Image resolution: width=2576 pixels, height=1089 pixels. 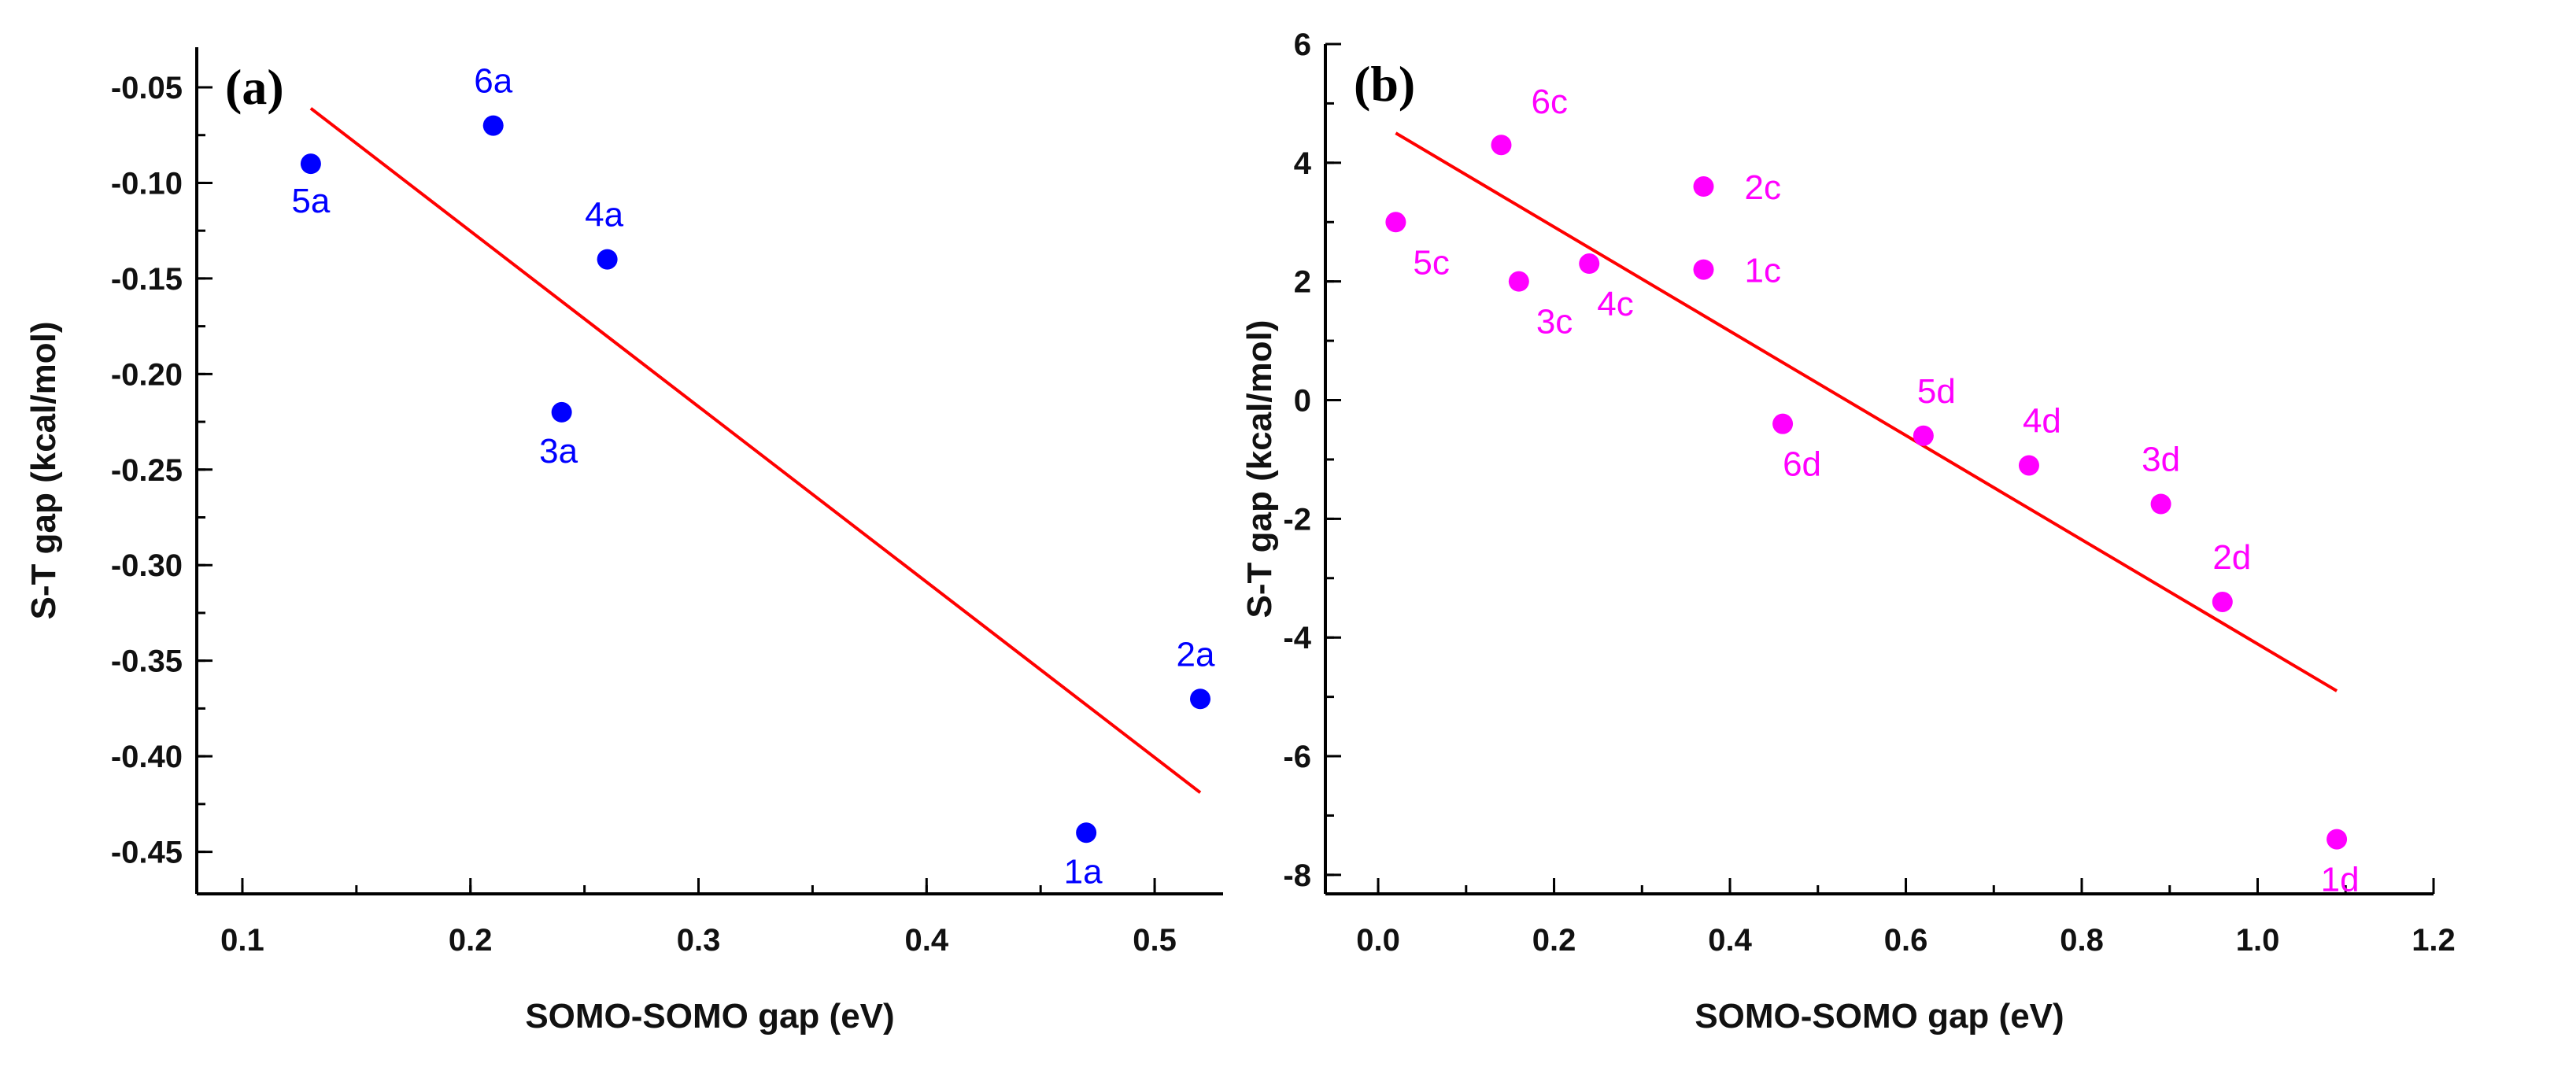 I want to click on y-tick-label: 0, so click(x=1302, y=402).